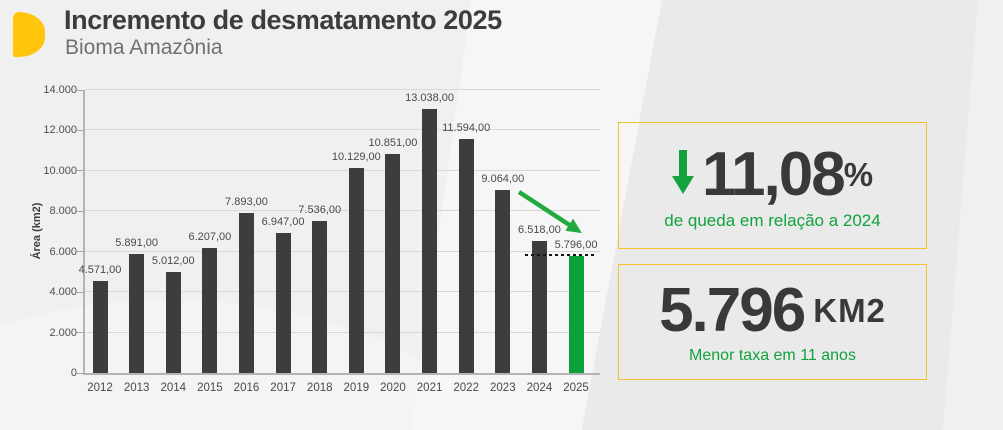 The width and height of the screenshot is (1003, 430). What do you see at coordinates (283, 221) in the screenshot?
I see `bar-value-label-2017: 6.947,00` at bounding box center [283, 221].